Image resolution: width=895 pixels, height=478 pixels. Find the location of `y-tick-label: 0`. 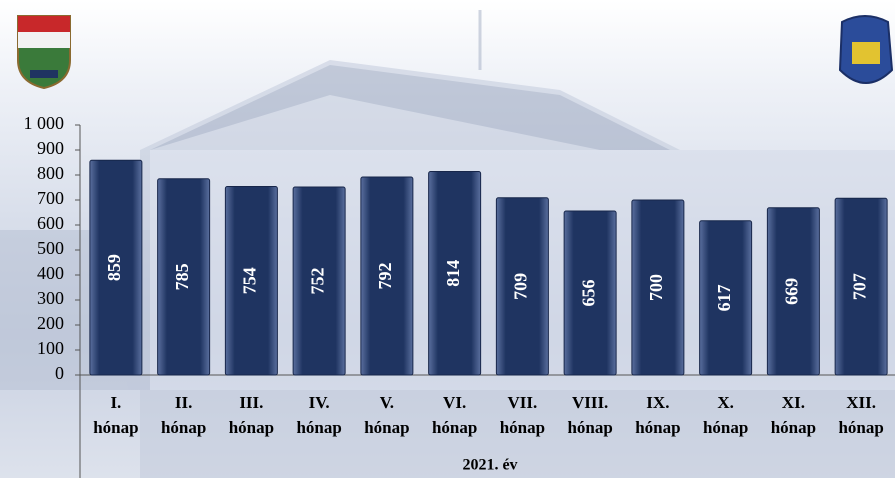

y-tick-label: 0 is located at coordinates (59, 373).